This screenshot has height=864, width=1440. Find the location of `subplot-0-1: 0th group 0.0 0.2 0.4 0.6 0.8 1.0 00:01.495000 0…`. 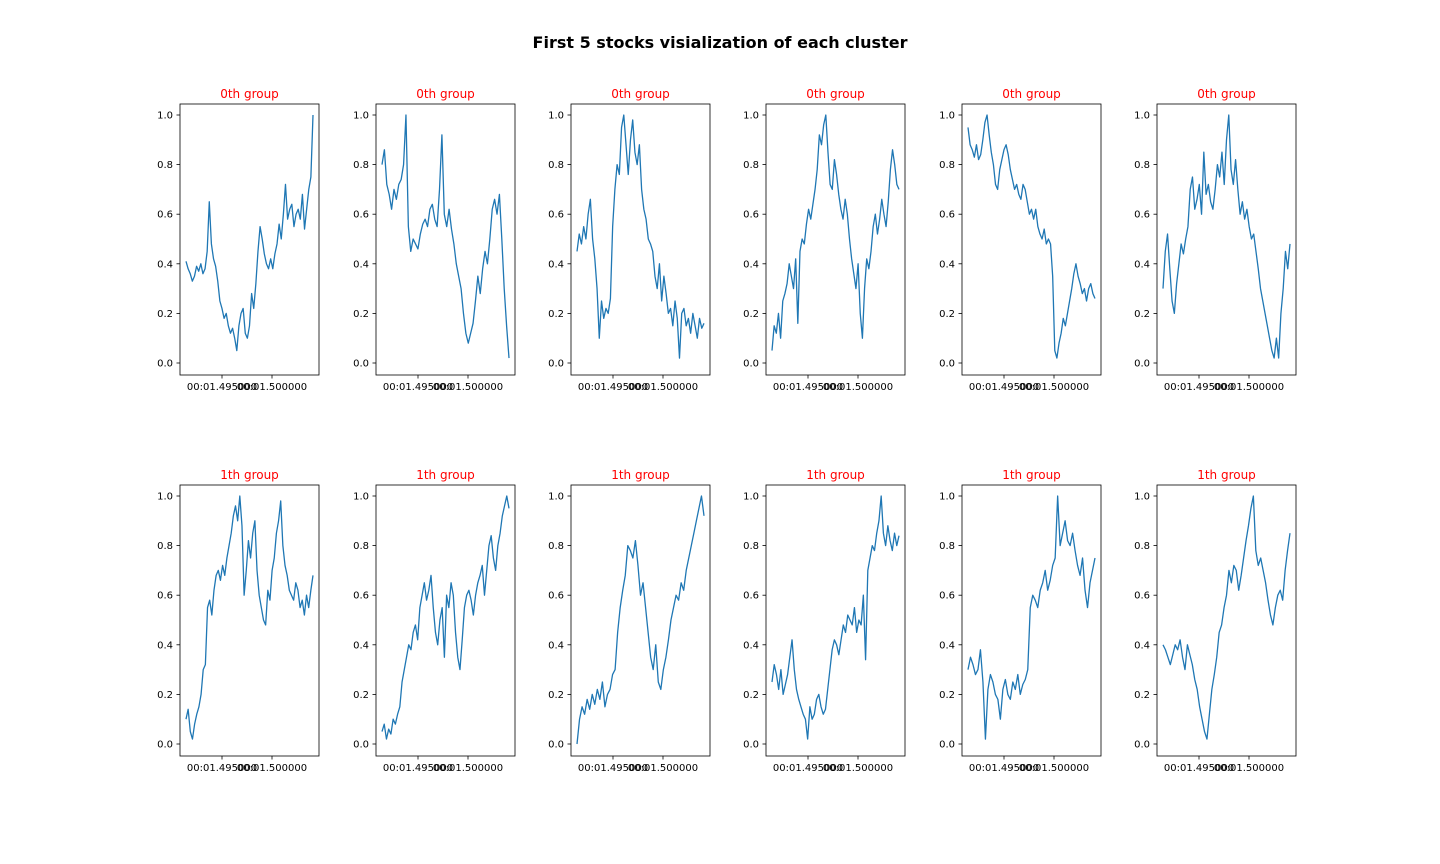

subplot-0-1: 0th group 0.0 0.2 0.4 0.6 0.8 1.0 00:01.495000 0… is located at coordinates (431, 237).